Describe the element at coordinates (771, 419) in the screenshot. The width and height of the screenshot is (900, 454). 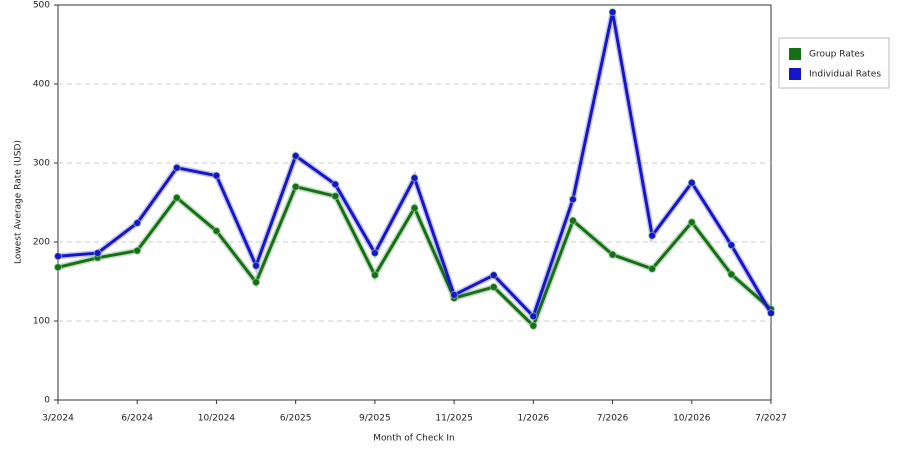
I see `x-tick-label: 7/2027` at that location.